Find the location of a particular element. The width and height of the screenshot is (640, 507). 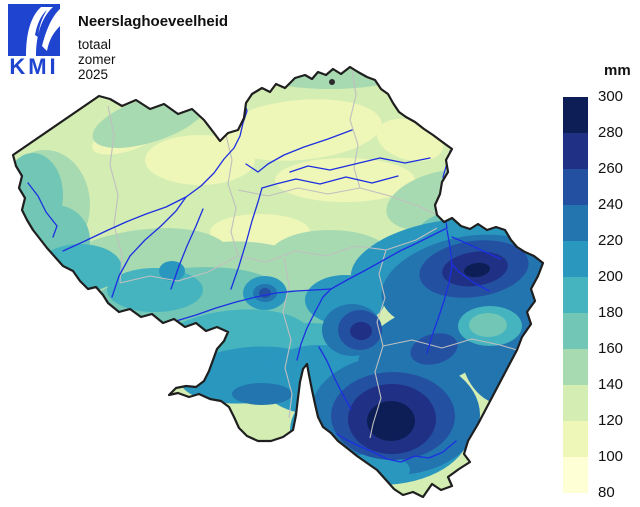

legend-swatch-100-120mm is located at coordinates (575, 439).